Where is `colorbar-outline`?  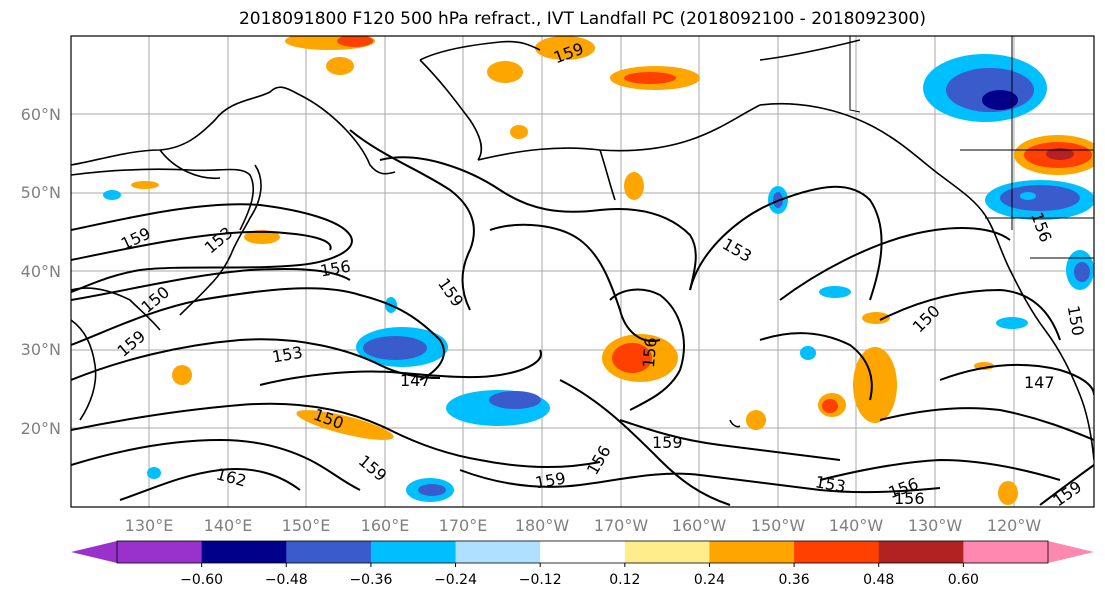
colorbar-outline is located at coordinates (582, 552).